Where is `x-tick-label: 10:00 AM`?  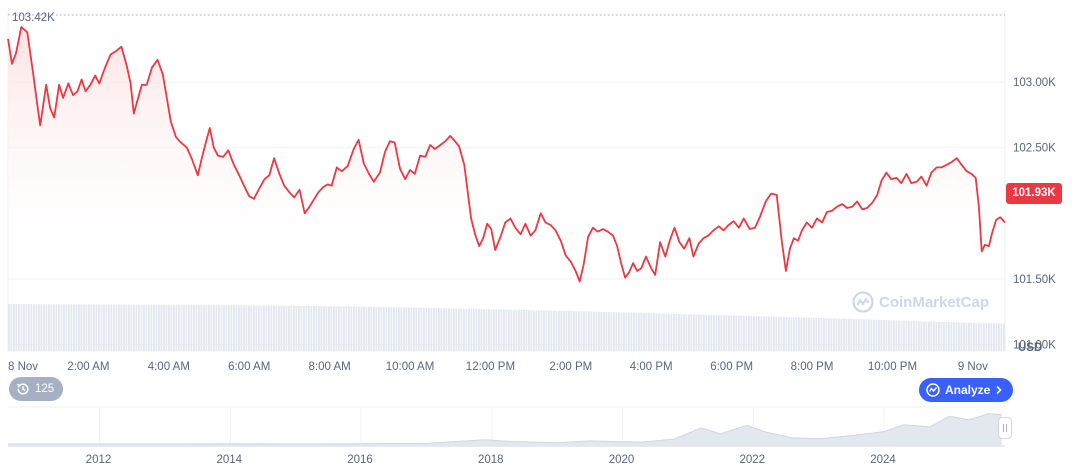
x-tick-label: 10:00 AM is located at coordinates (410, 367).